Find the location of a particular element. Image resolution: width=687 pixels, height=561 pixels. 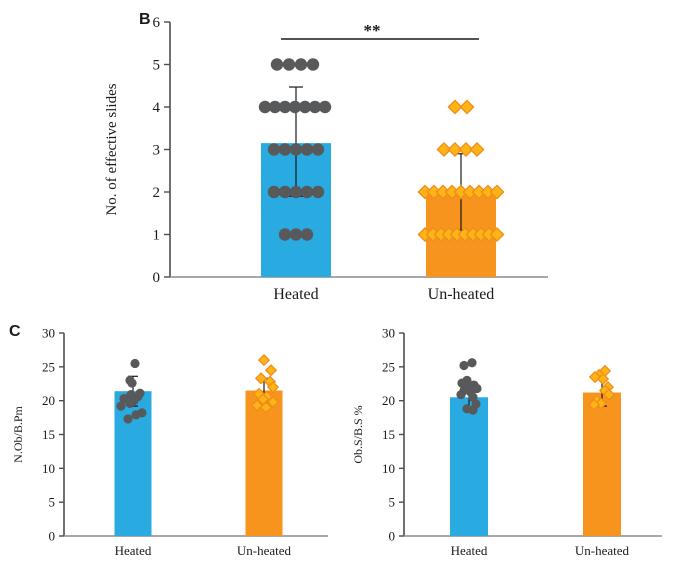

y-tick-label: 2 is located at coordinates (157, 193).